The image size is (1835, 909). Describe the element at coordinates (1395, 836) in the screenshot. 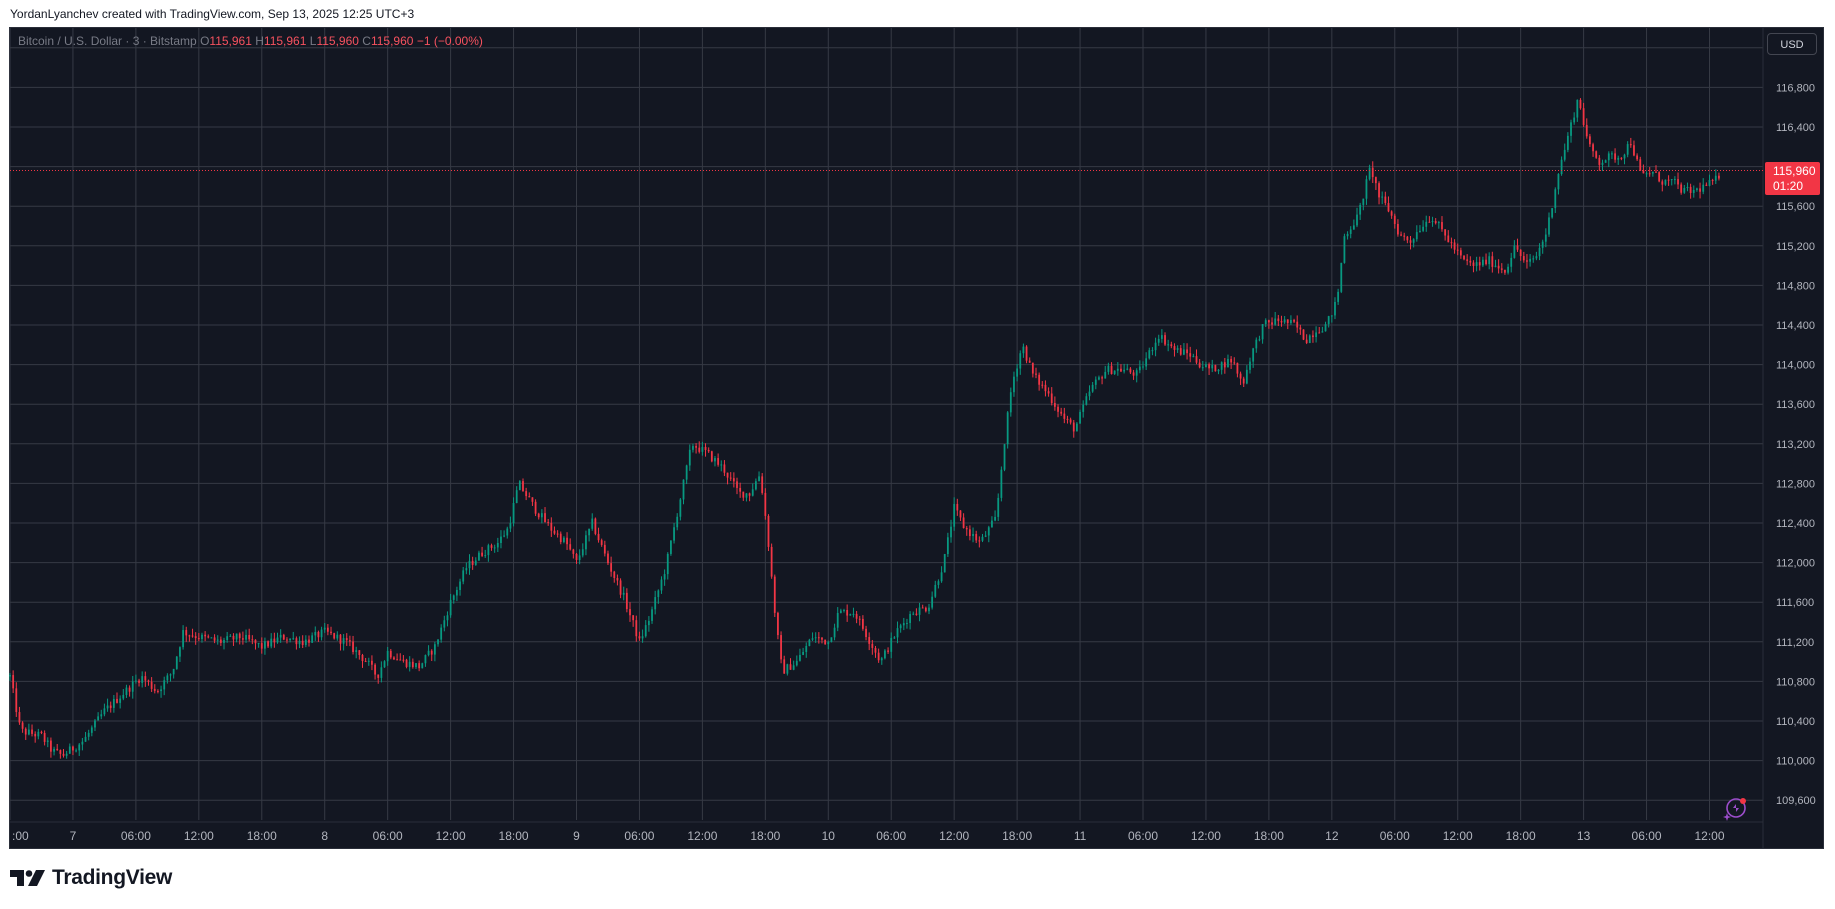

I see `x-tick-label: 06:00` at that location.